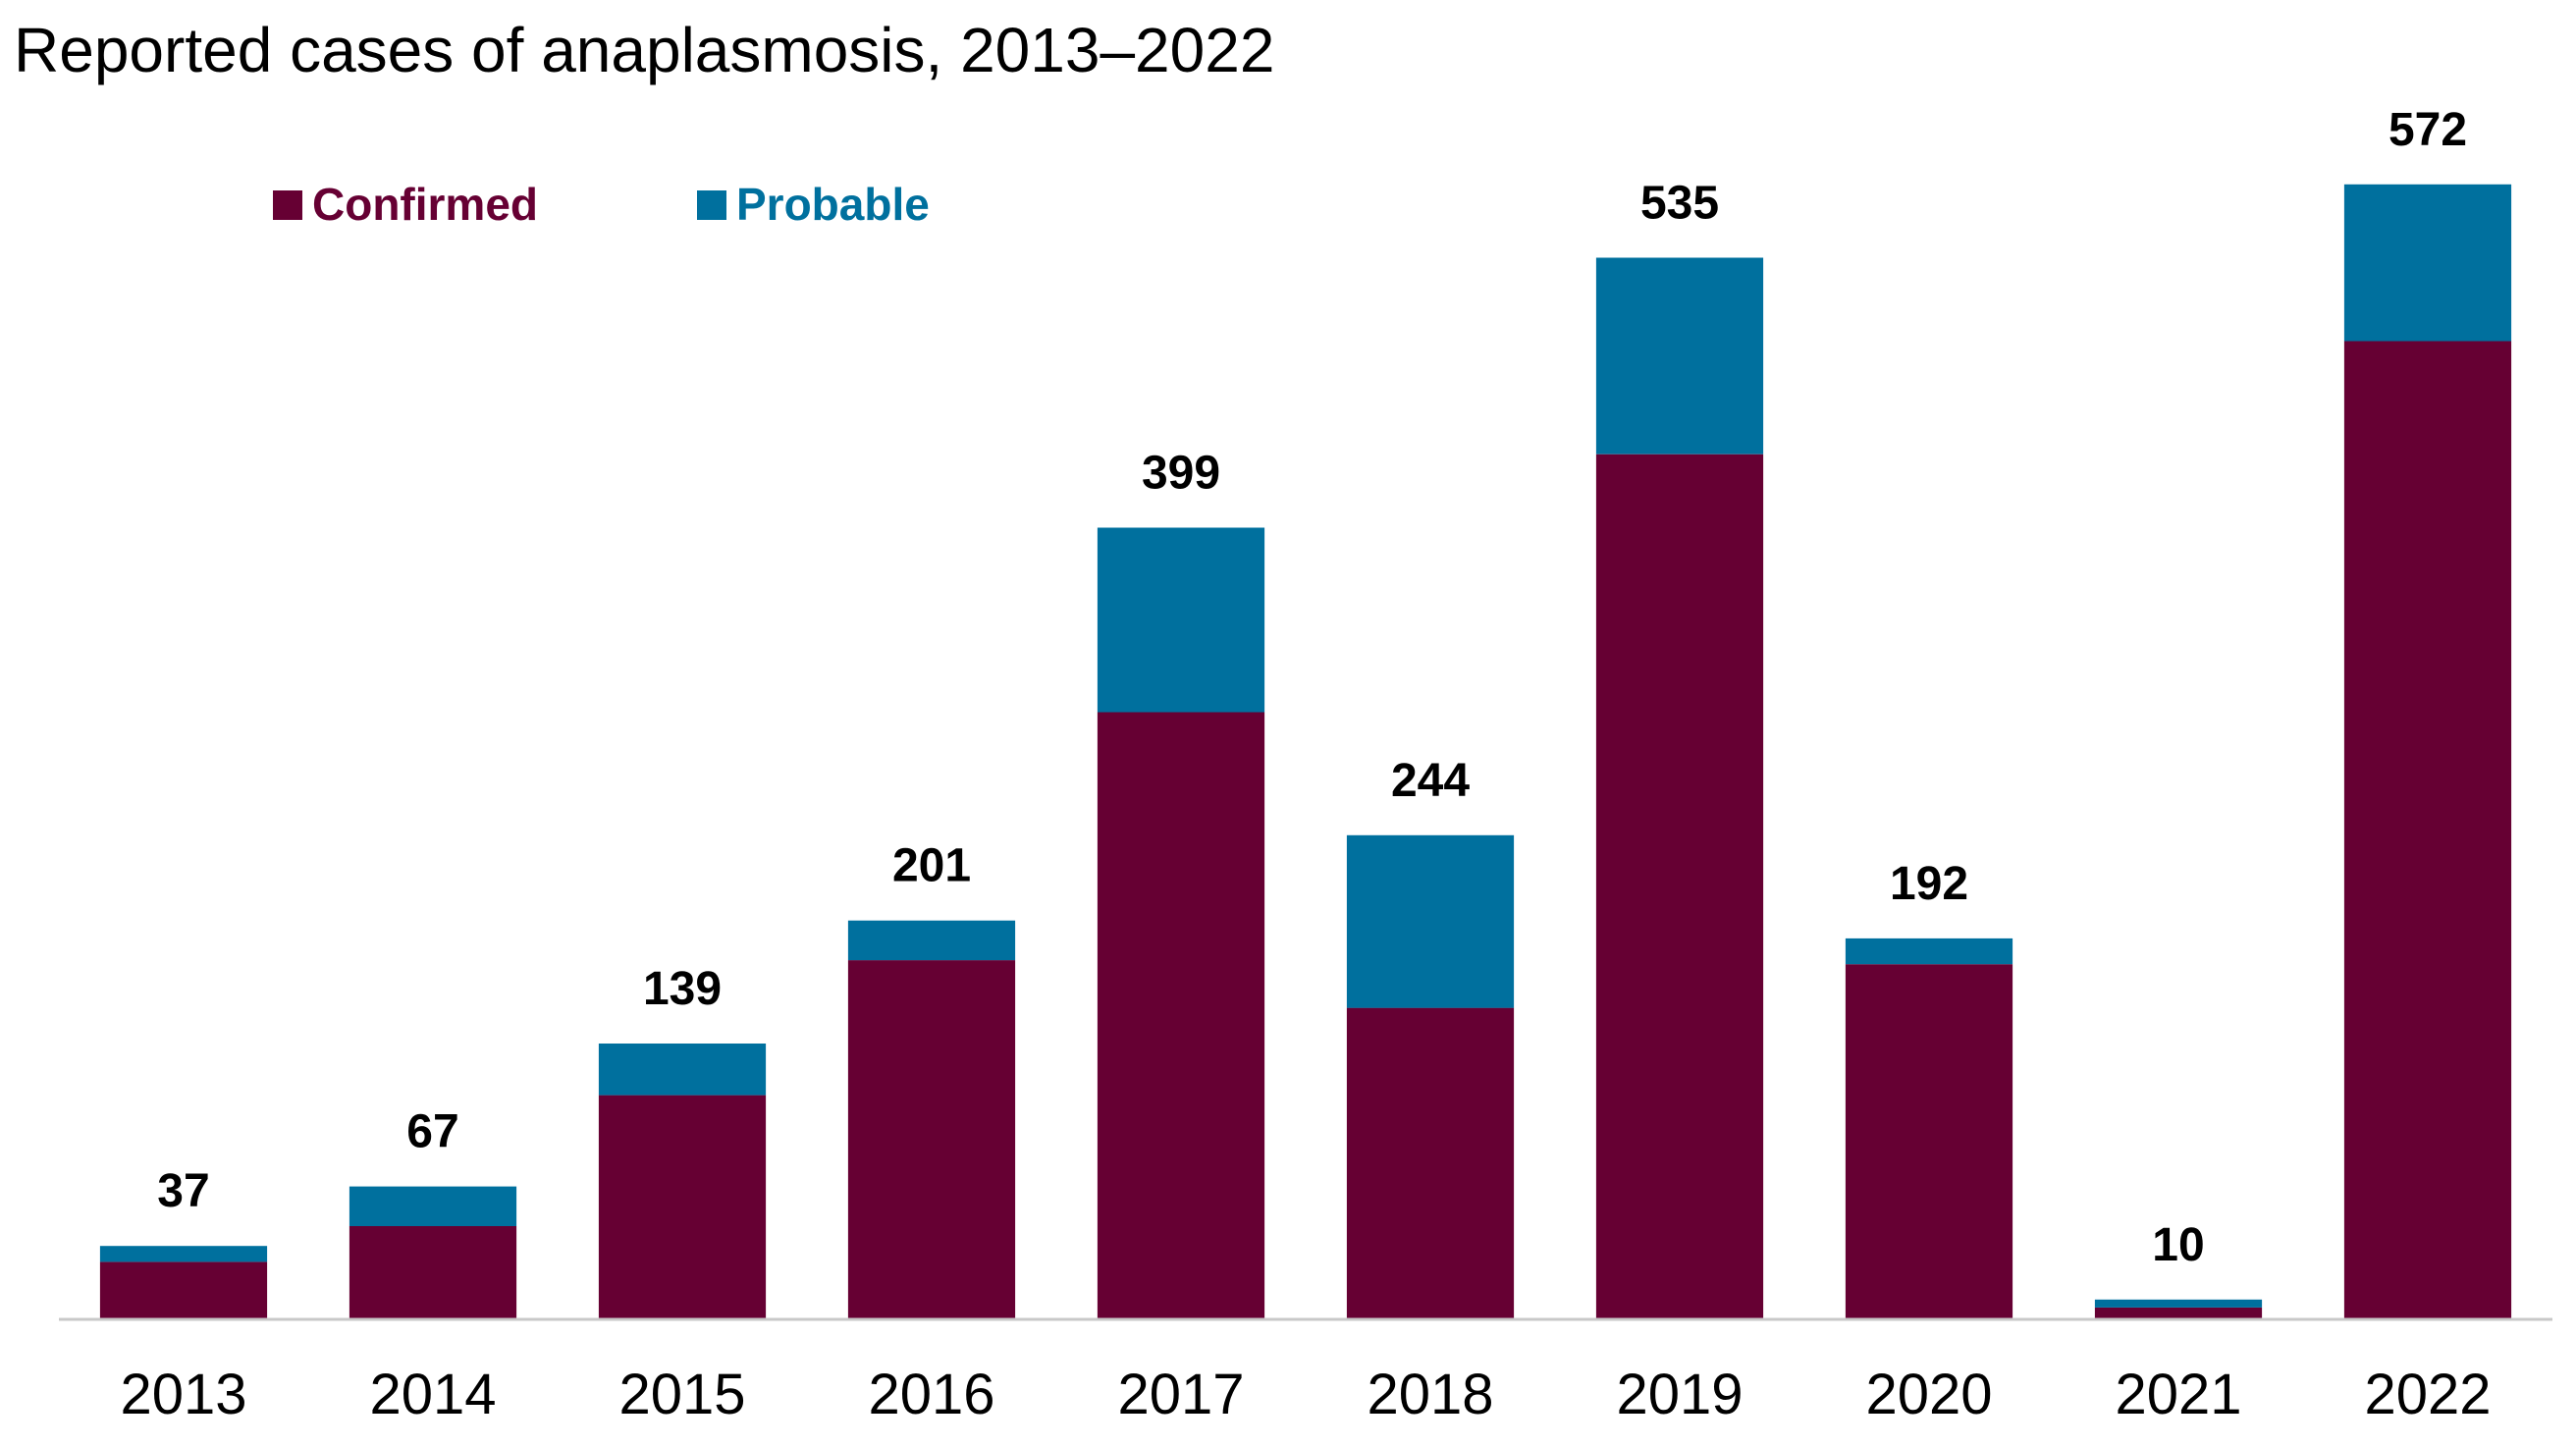 The height and width of the screenshot is (1447, 2576). What do you see at coordinates (931, 1394) in the screenshot?
I see `x-tick-2016: 2016` at bounding box center [931, 1394].